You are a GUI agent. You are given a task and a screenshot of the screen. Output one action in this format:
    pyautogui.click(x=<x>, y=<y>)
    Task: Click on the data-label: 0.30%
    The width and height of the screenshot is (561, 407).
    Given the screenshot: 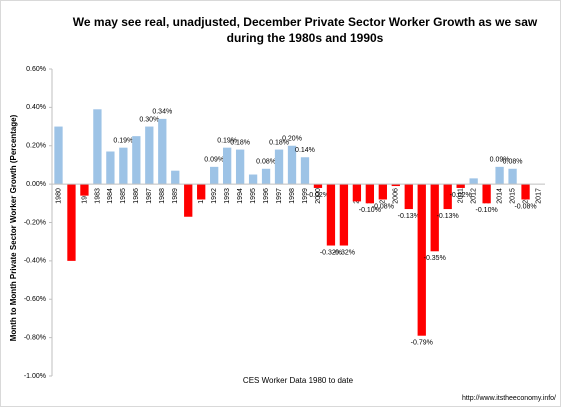 What is the action you would take?
    pyautogui.click(x=149, y=119)
    